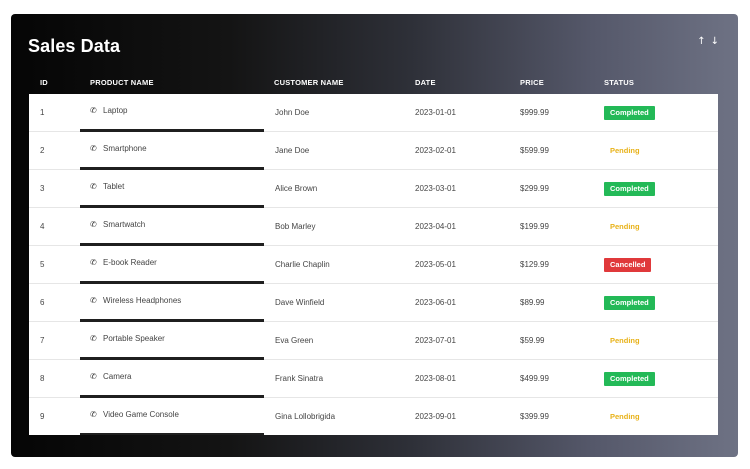 The image size is (750, 469). Describe the element at coordinates (435, 378) in the screenshot. I see `cell-date: 2023-08-01` at that location.